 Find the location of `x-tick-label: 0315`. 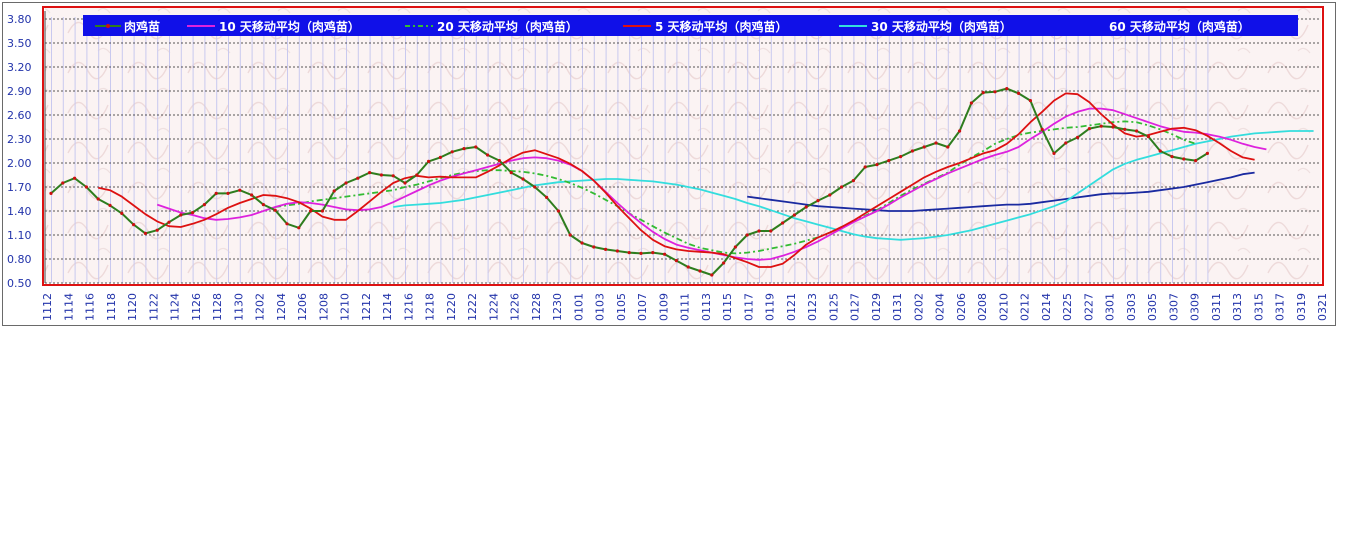

x-tick-label: 0315 is located at coordinates (1258, 307).